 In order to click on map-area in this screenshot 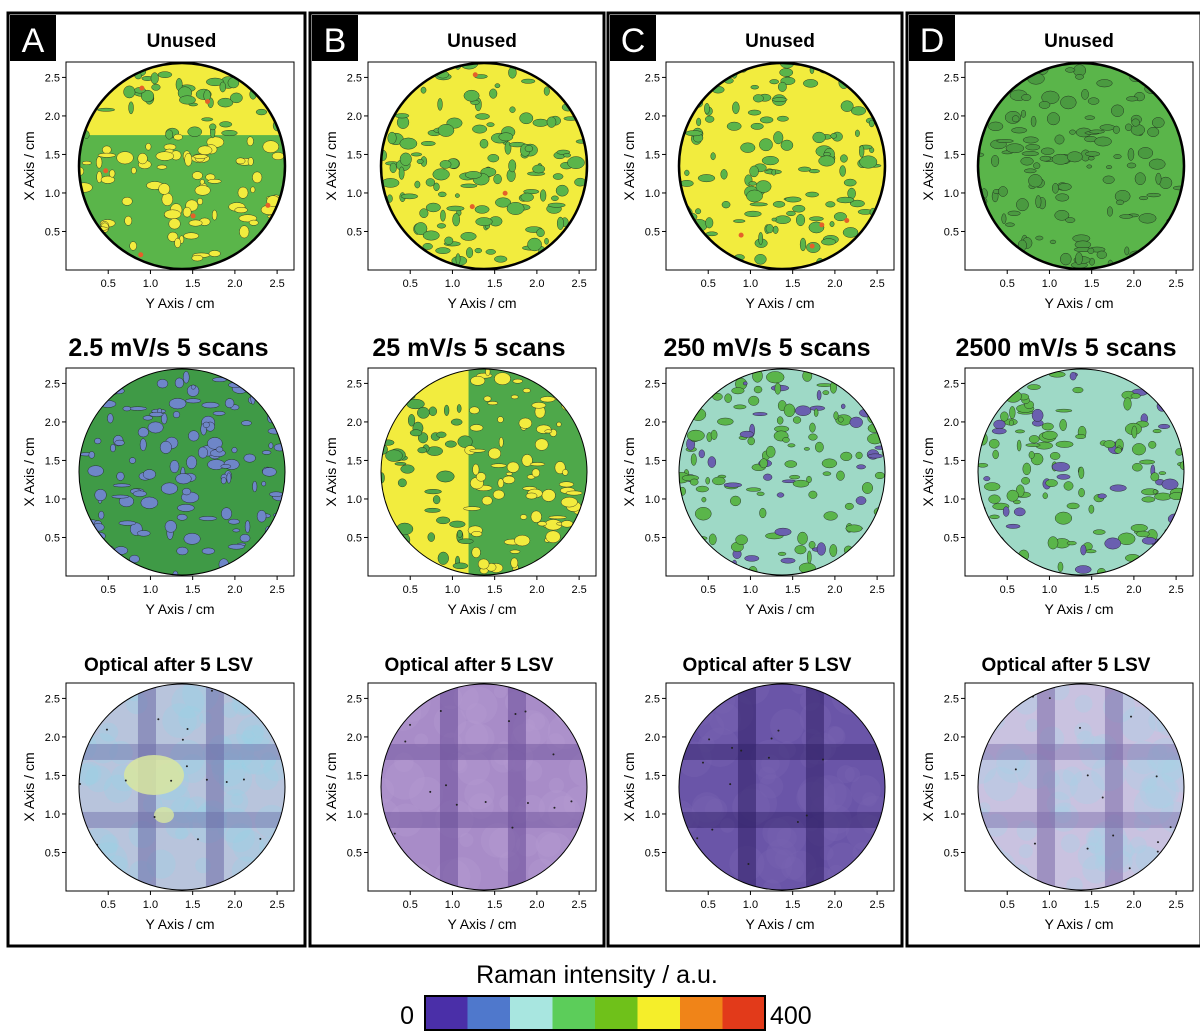, I will do `click(782, 166)`.